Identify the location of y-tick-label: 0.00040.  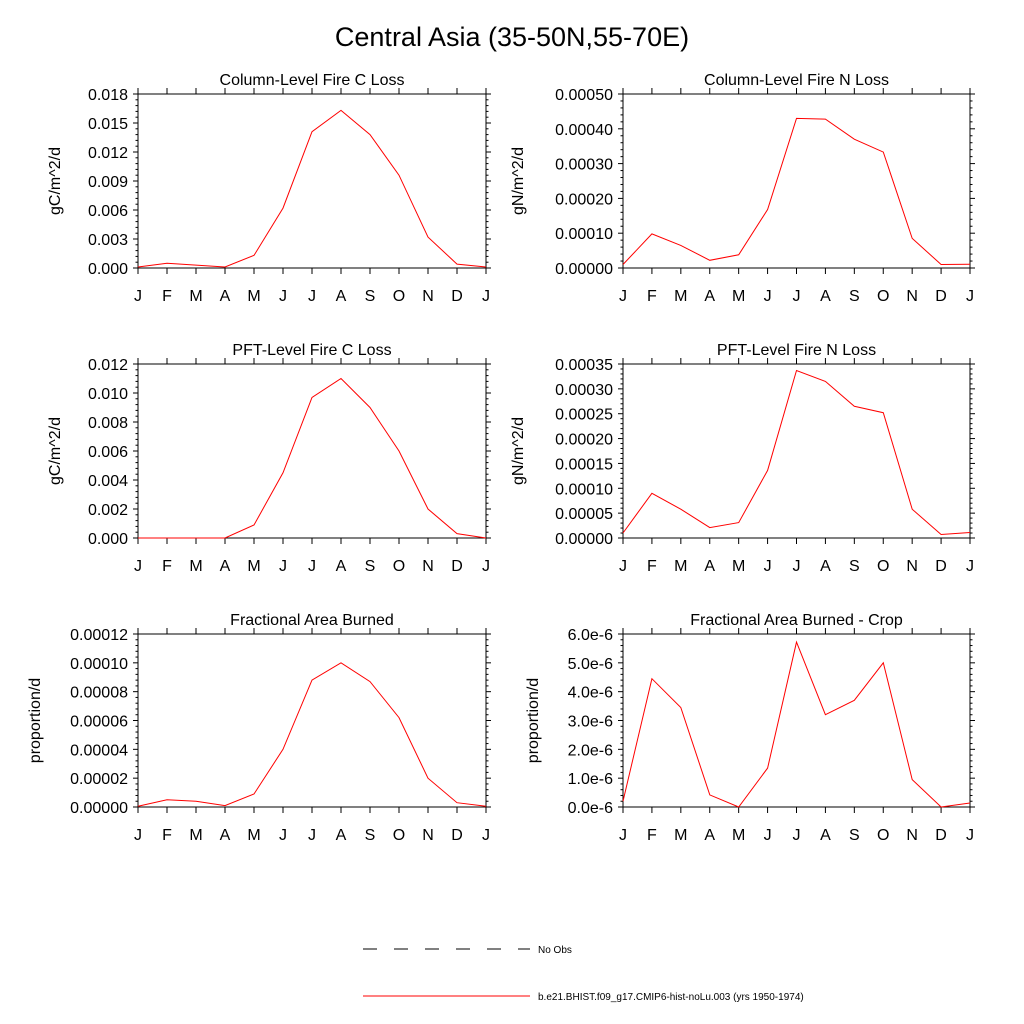
(584, 130).